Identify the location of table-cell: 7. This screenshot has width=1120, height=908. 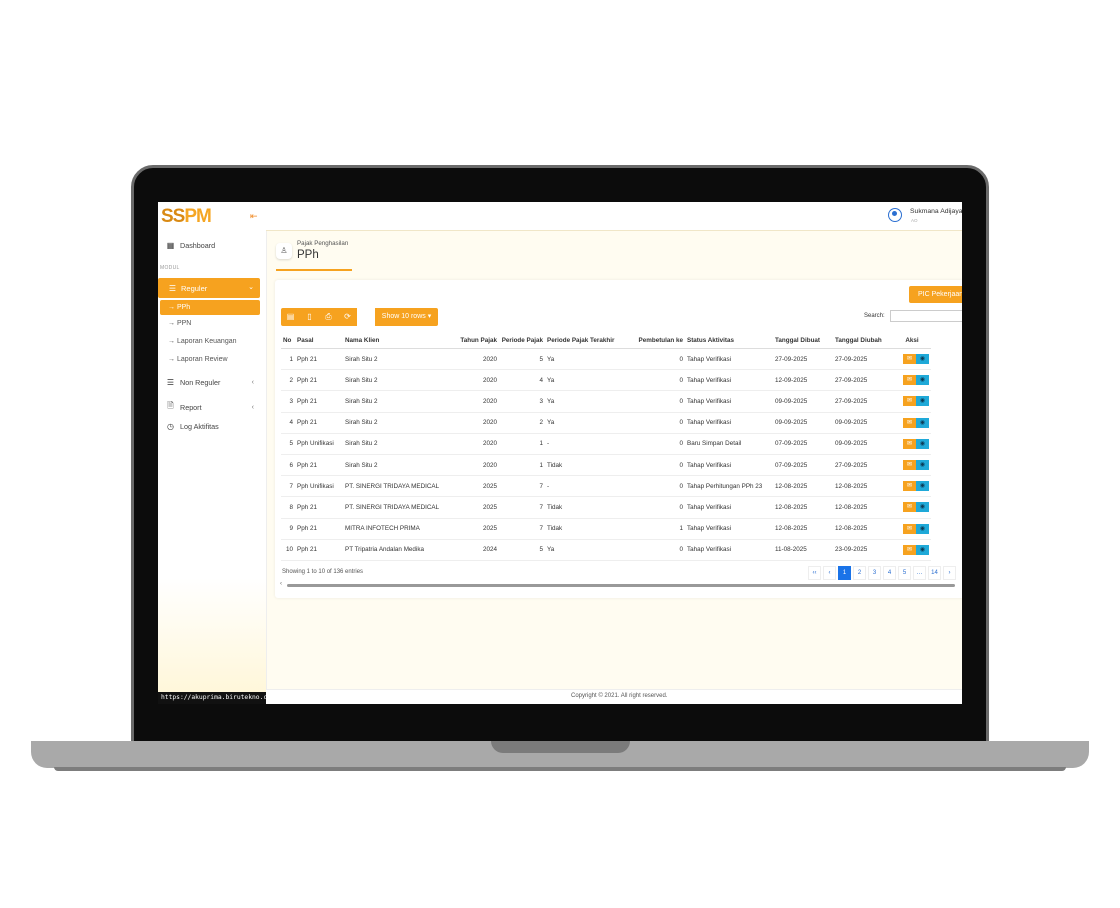
(522, 486).